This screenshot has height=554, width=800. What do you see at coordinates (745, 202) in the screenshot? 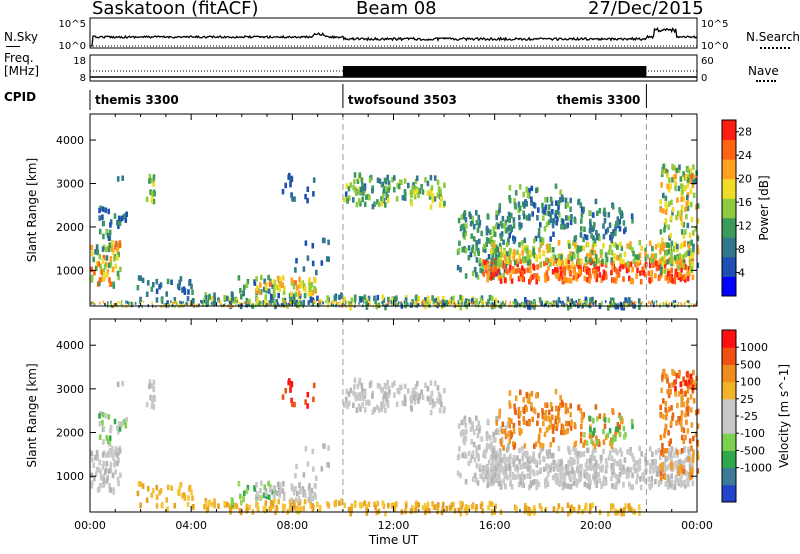
I see `power-colorbar-tick-label: 16` at bounding box center [745, 202].